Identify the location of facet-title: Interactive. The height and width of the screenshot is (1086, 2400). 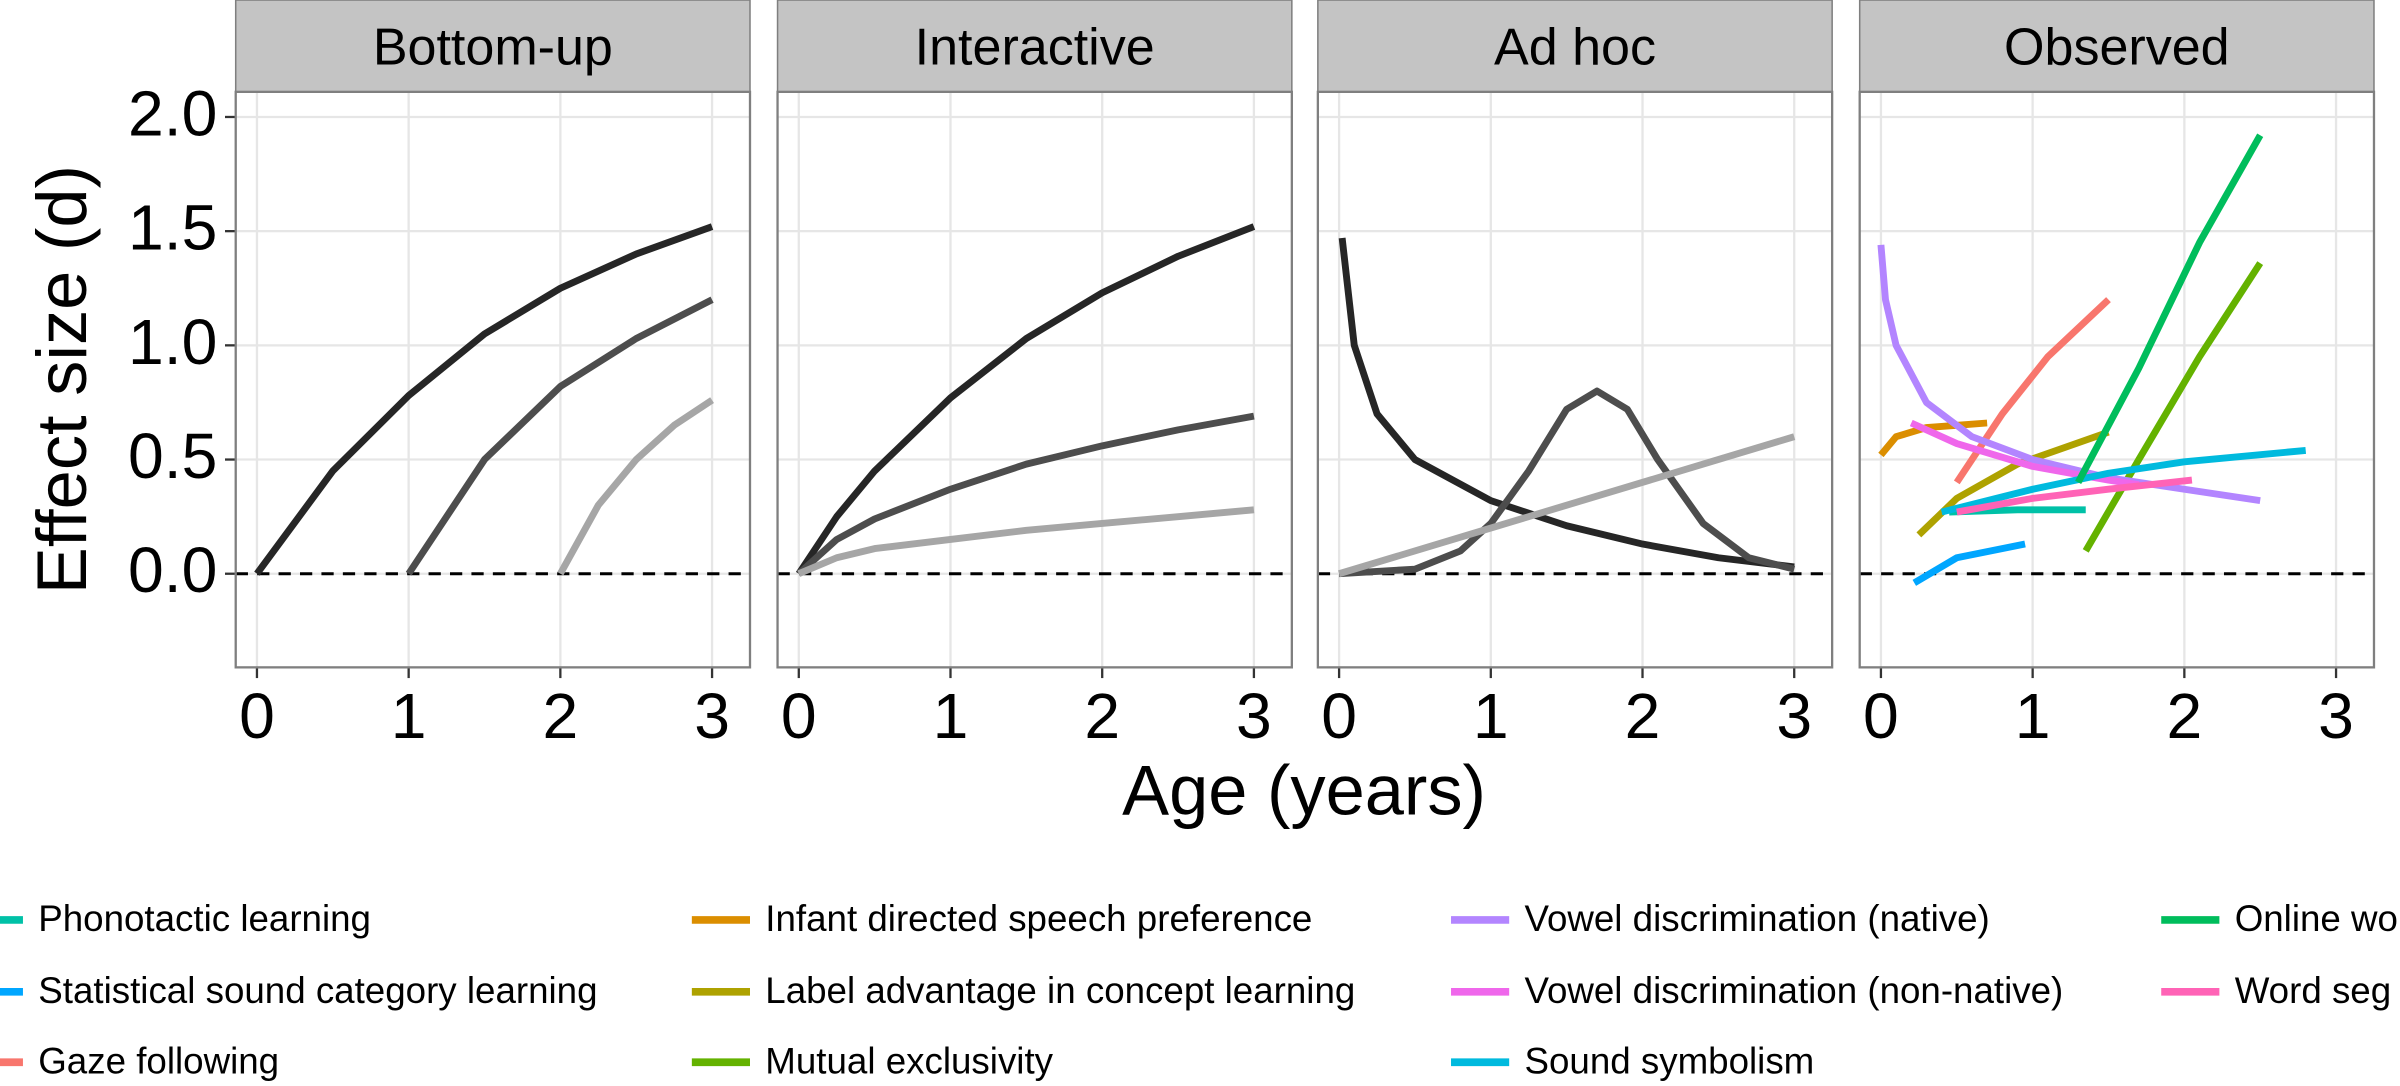
(1035, 47).